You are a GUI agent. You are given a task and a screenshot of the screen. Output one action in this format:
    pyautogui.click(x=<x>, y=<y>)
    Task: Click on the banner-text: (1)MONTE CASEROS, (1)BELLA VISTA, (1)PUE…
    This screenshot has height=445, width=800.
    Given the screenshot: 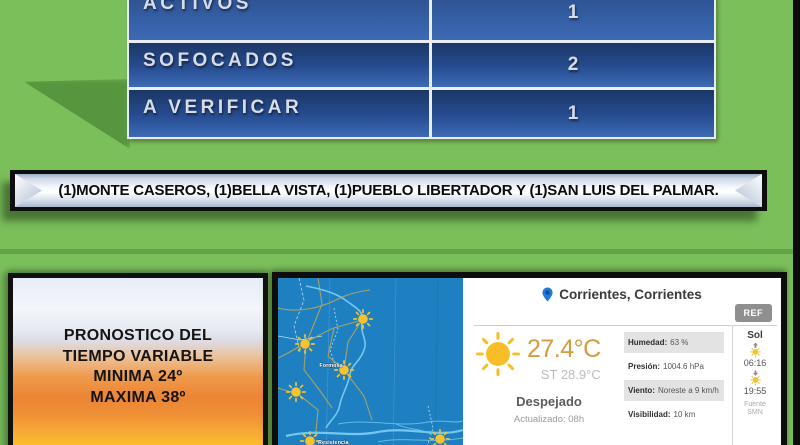 What is the action you would take?
    pyautogui.click(x=388, y=190)
    